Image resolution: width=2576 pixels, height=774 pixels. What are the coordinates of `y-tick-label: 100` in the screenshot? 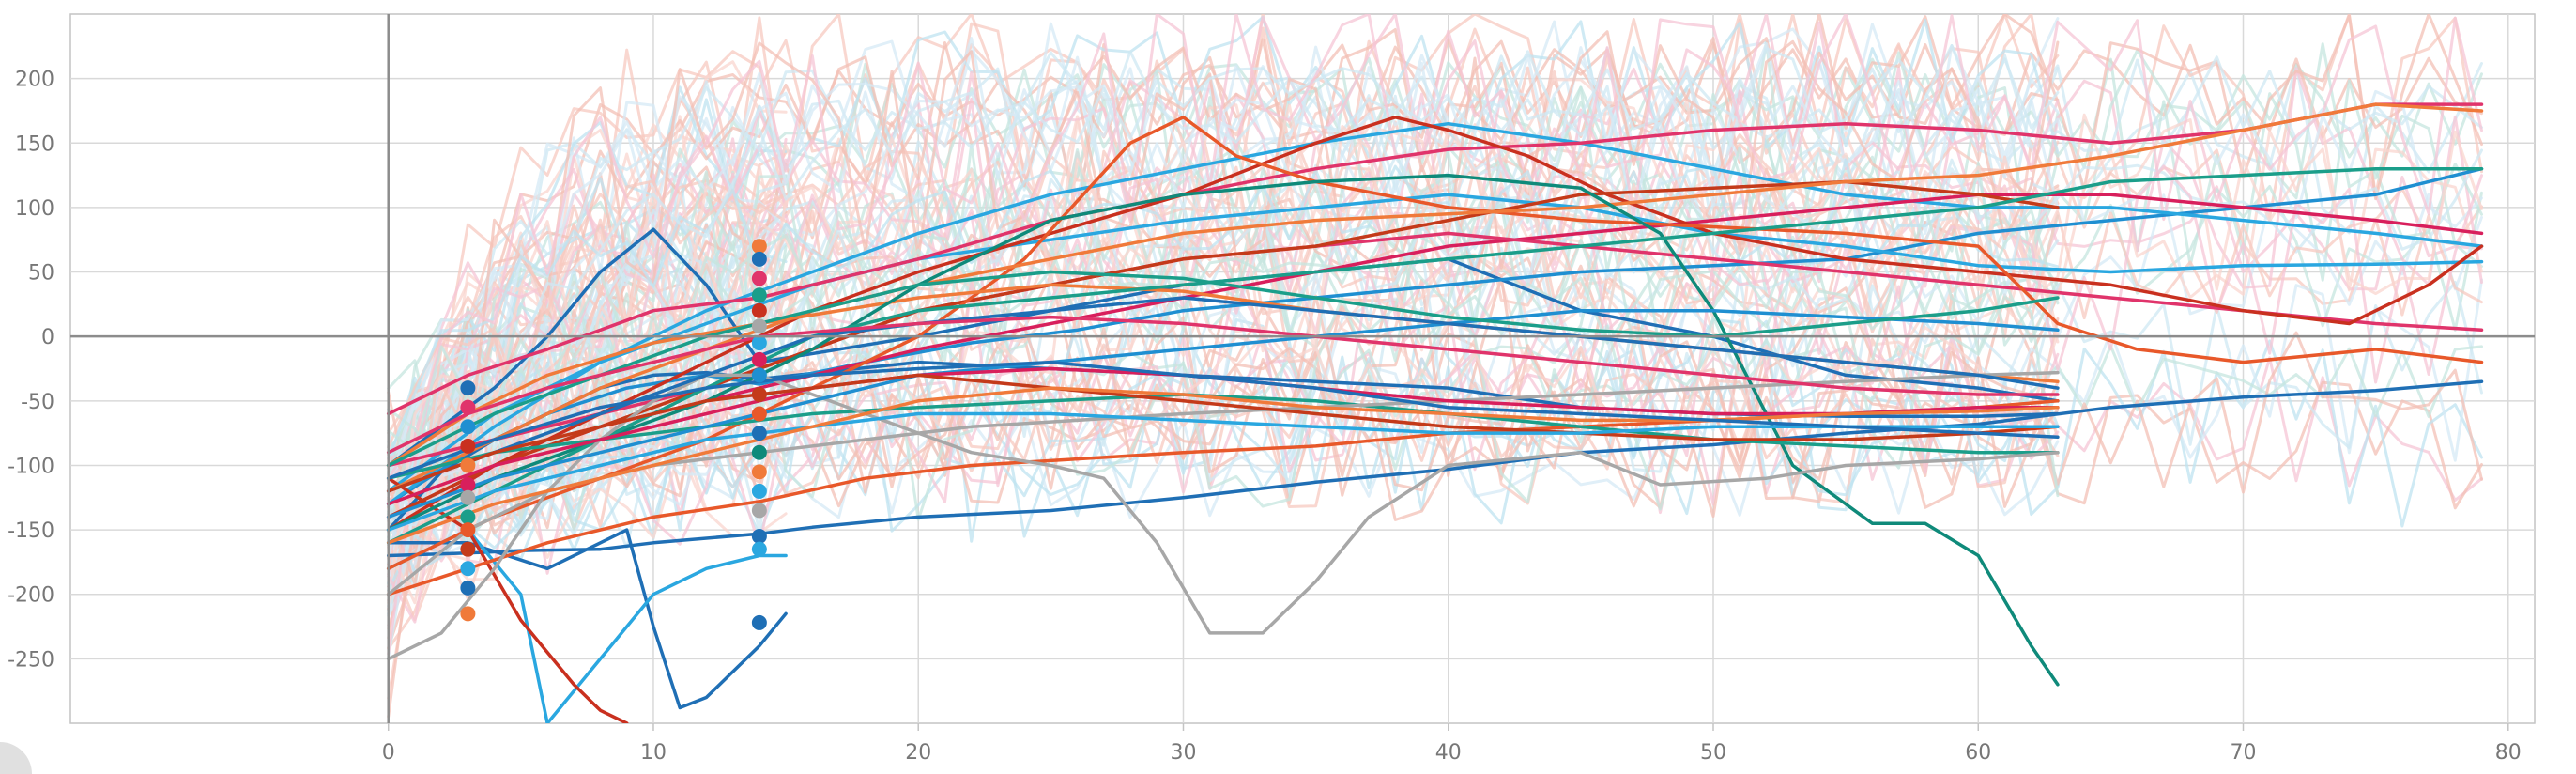 It's located at (34, 209).